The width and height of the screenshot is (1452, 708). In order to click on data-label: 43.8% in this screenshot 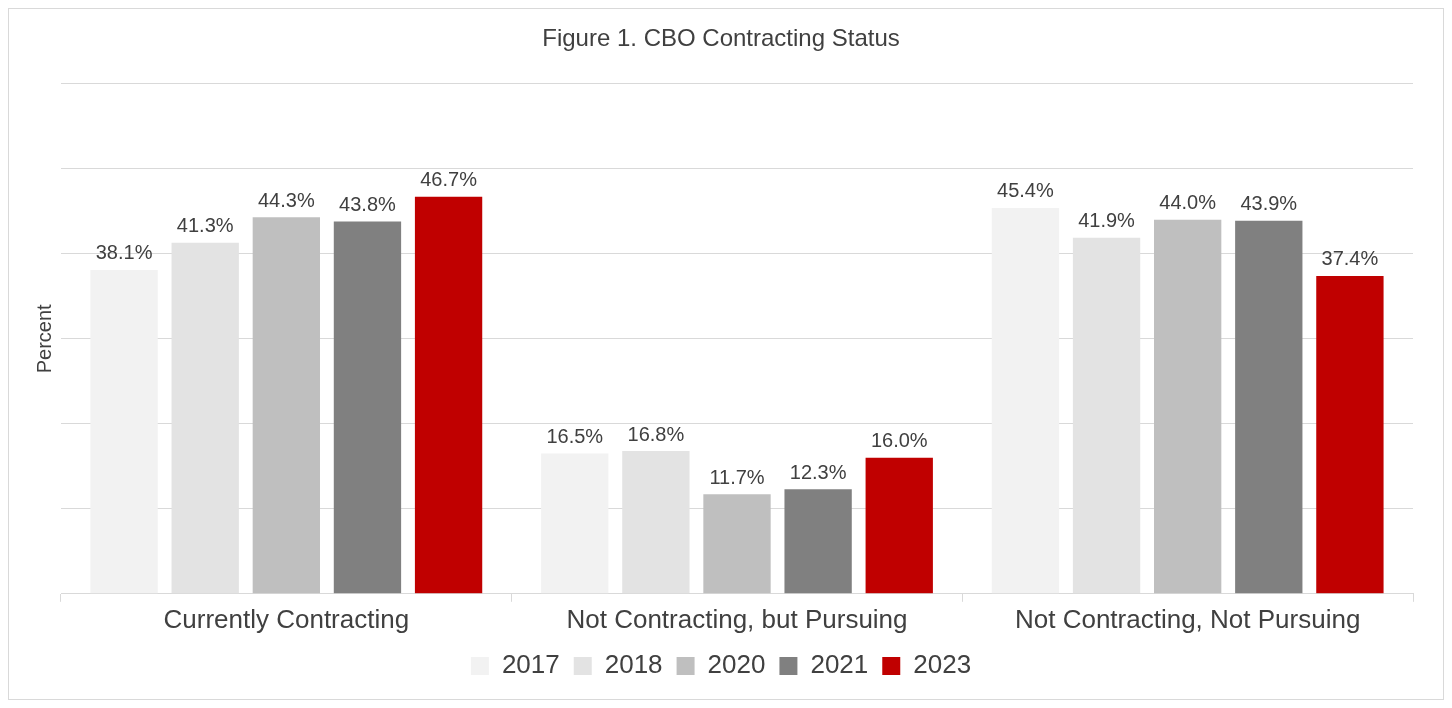, I will do `click(368, 204)`.